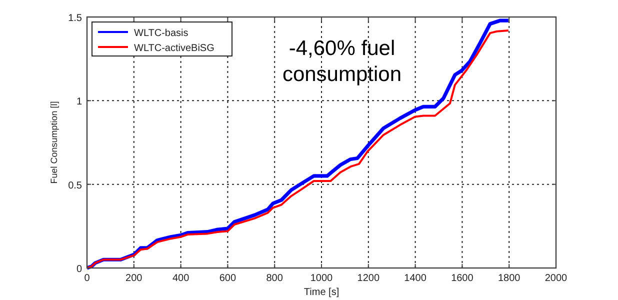 This screenshot has height=300, width=618. Describe the element at coordinates (322, 292) in the screenshot. I see `x-axis-title: Time [s]` at that location.